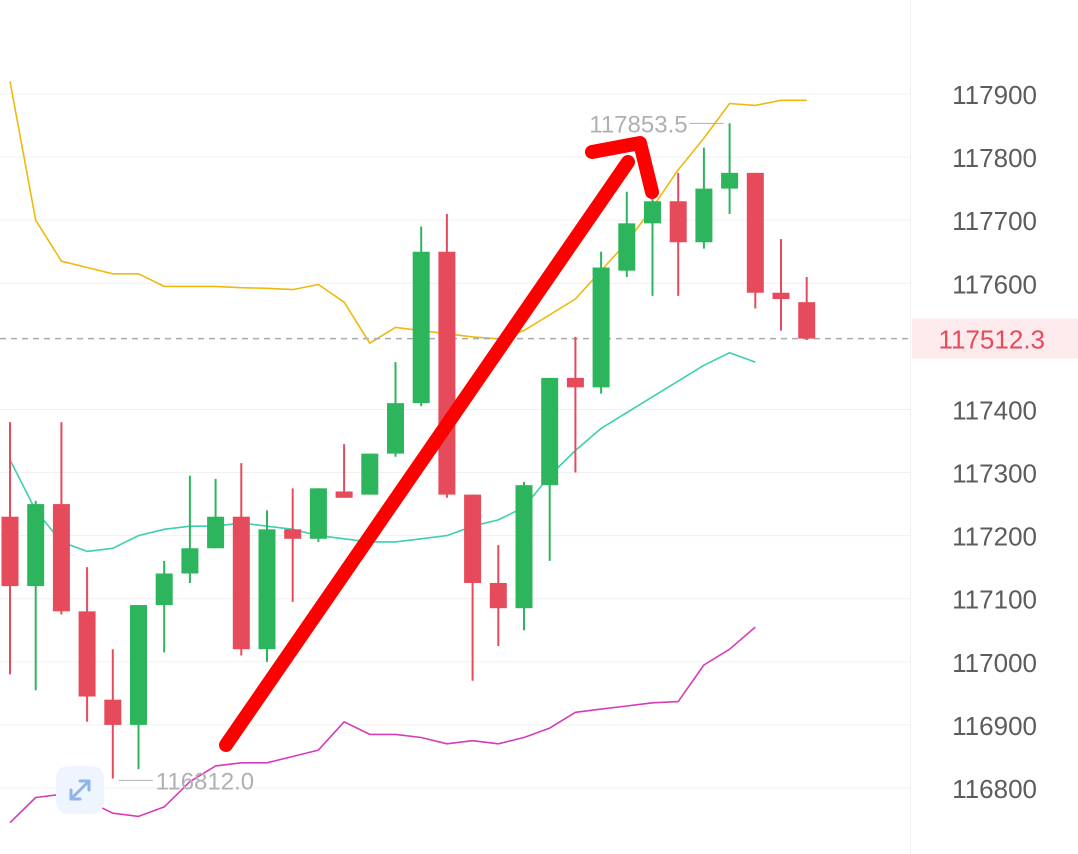  I want to click on y-tick-label: 117900, so click(994, 95).